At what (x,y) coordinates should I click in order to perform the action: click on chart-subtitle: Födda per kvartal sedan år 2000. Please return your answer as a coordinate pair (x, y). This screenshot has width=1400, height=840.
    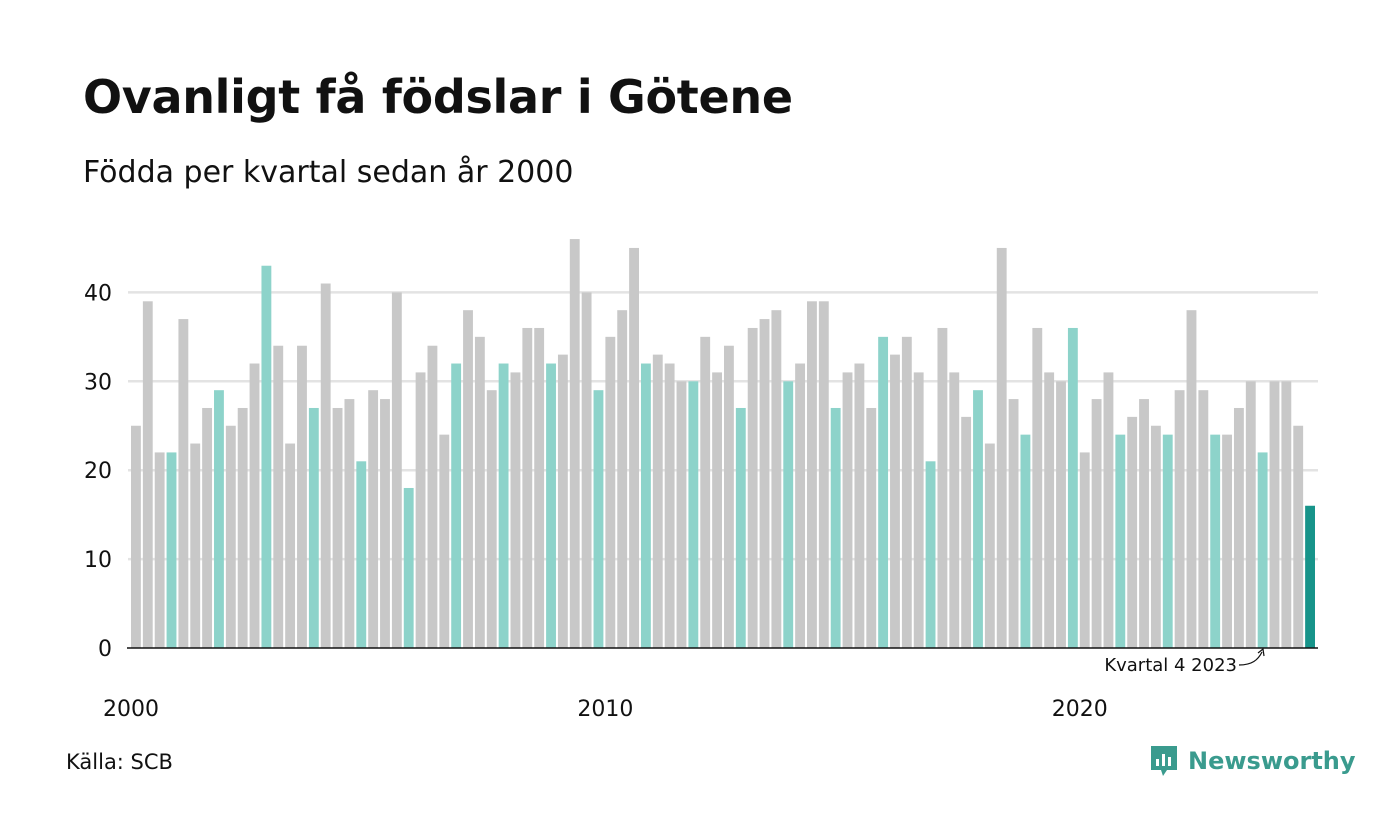
    Looking at the image, I should click on (328, 172).